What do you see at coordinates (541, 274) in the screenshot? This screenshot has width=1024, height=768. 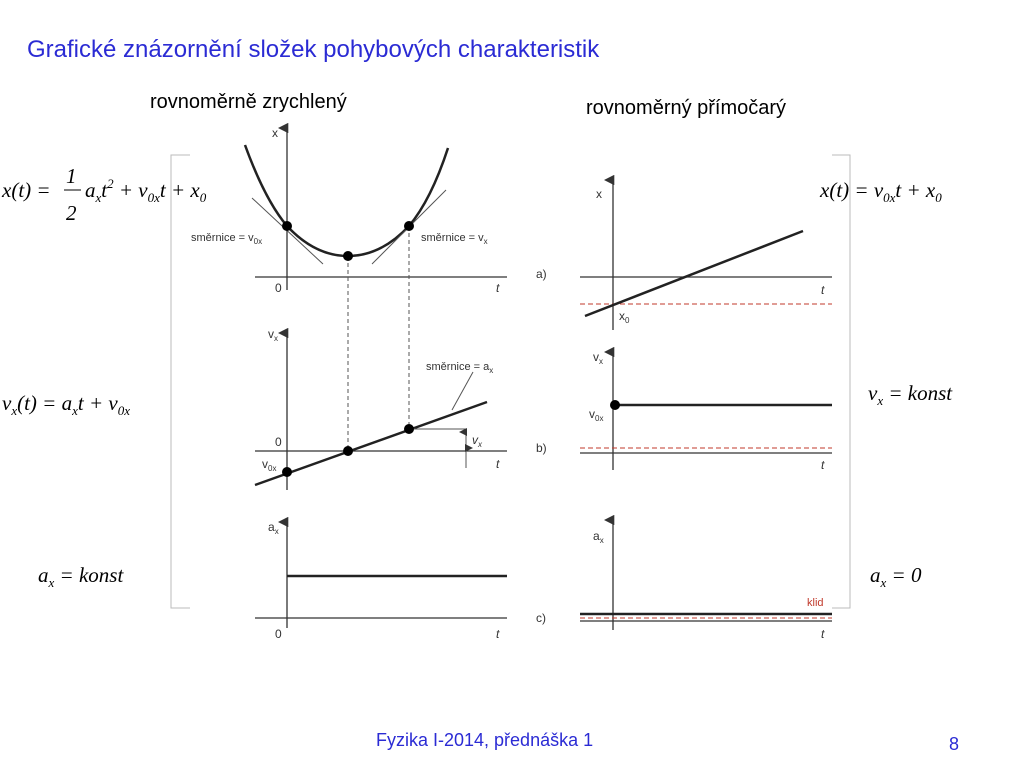 I see `label: a)` at bounding box center [541, 274].